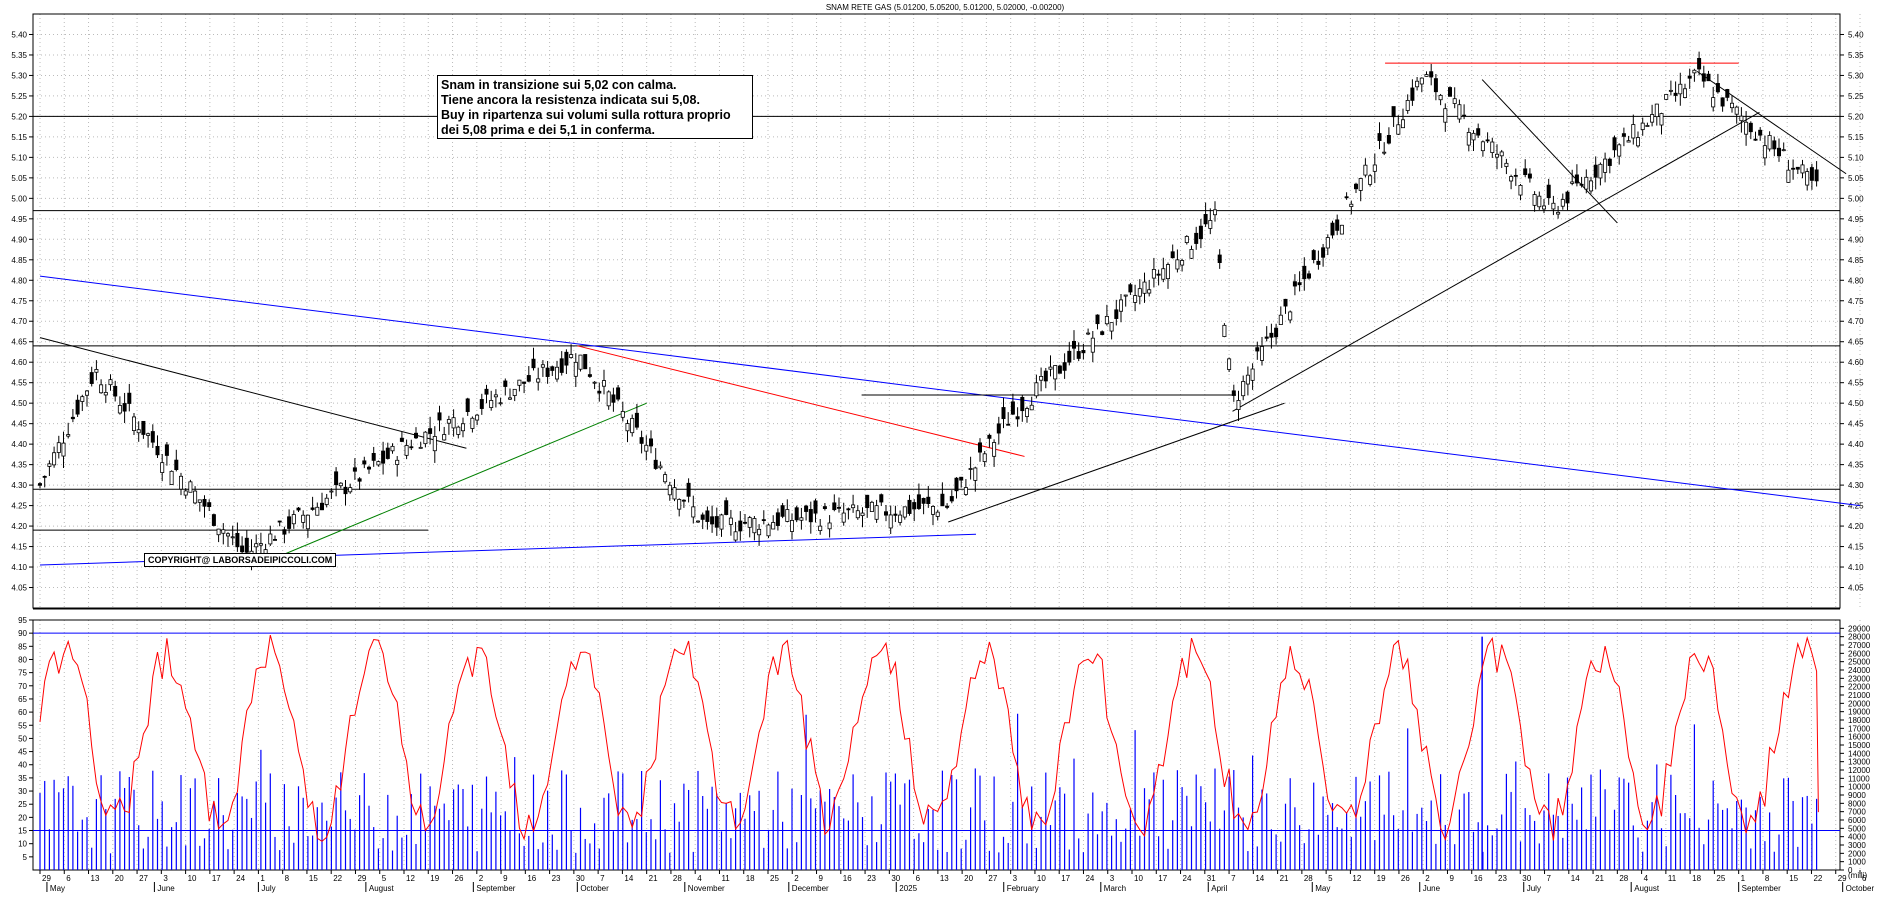  What do you see at coordinates (1856, 198) in the screenshot?
I see `y-tick-label: 5.00` at bounding box center [1856, 198].